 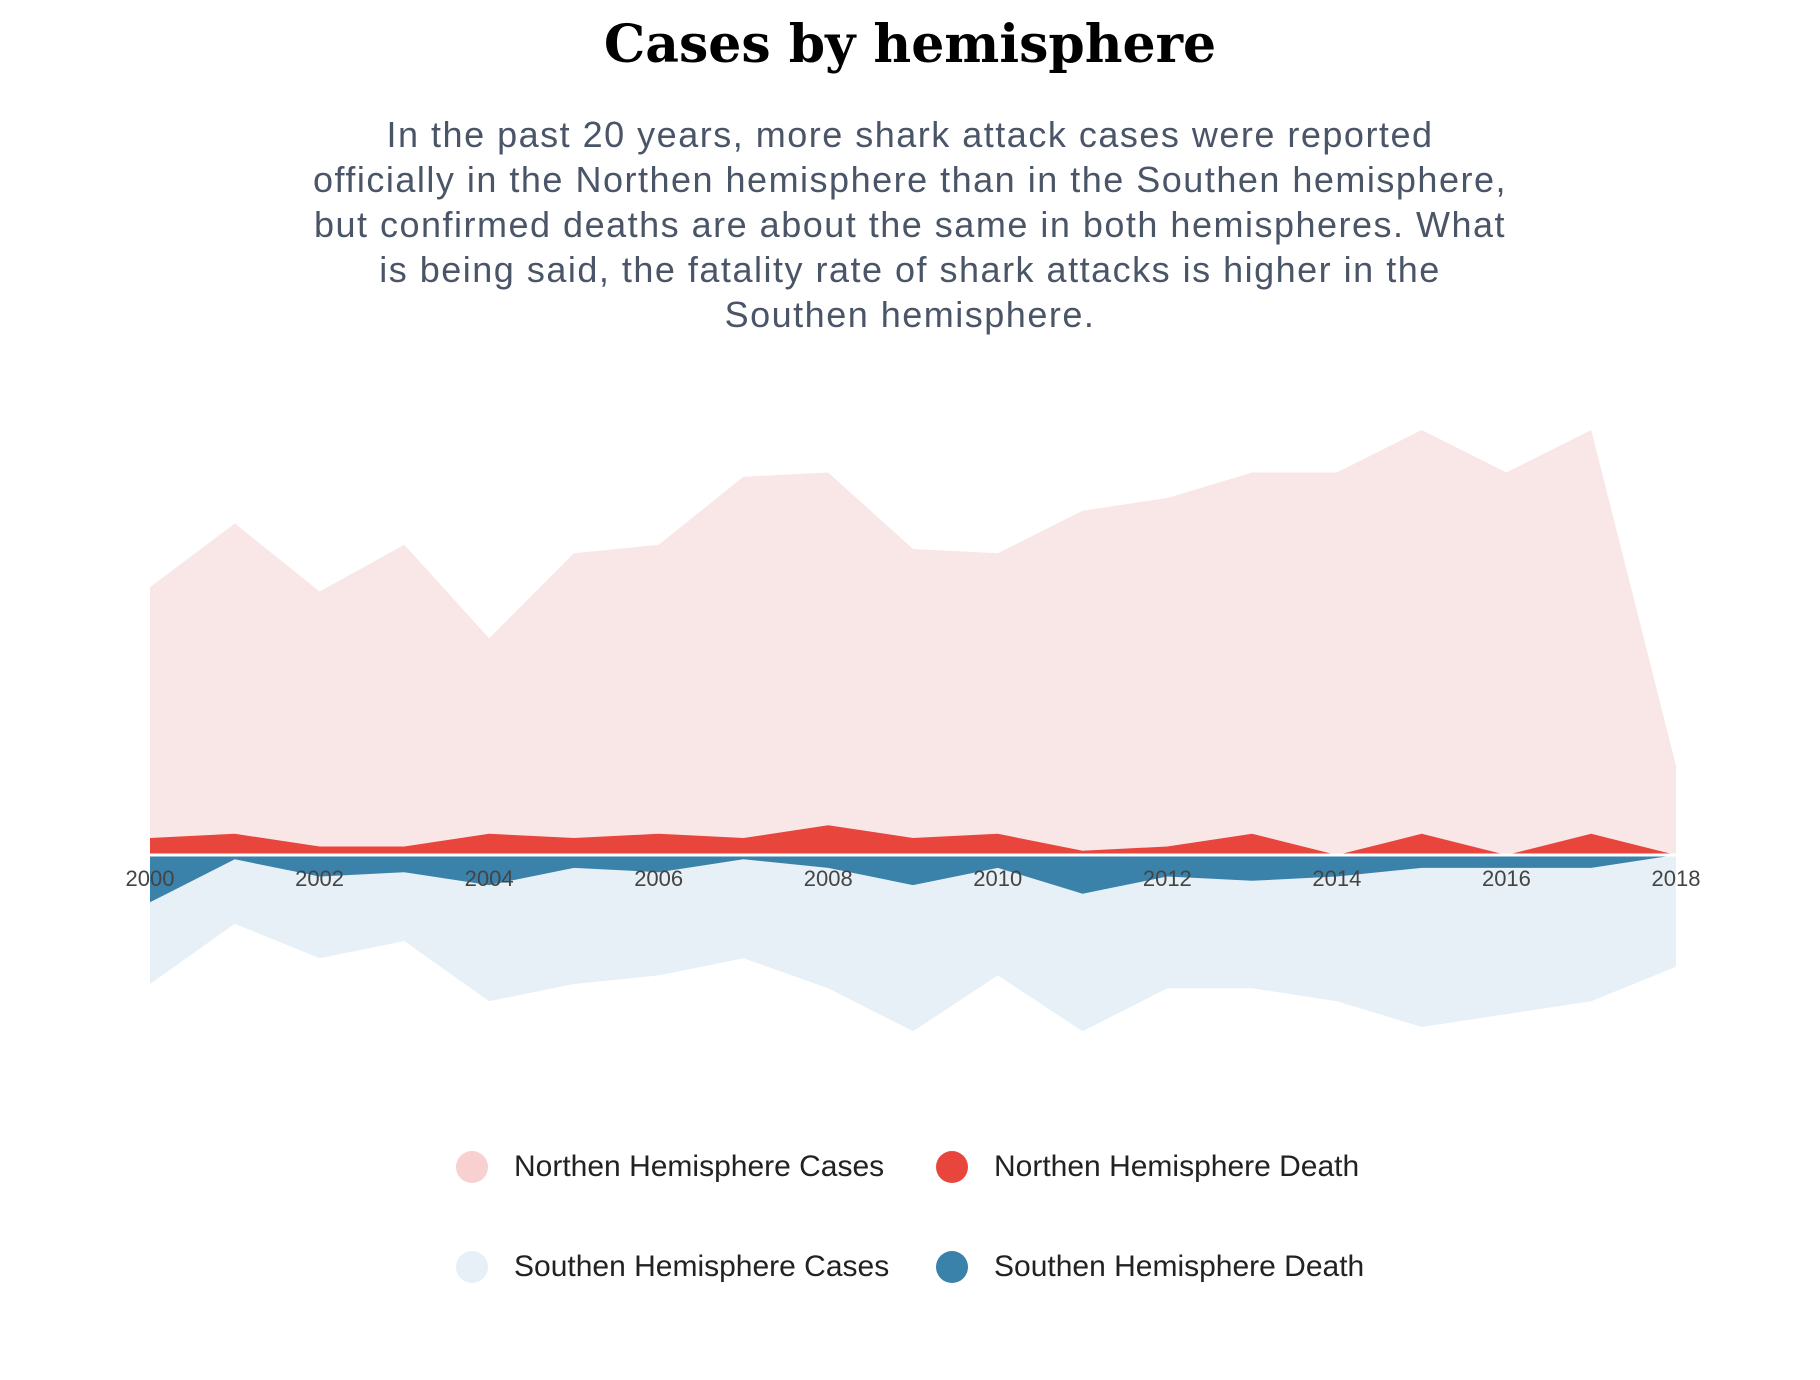 I want to click on x-axis-ticks: 2000 2002 2004 2006 2008 2010 2012 2014 2016 2018, so click(x=913, y=878).